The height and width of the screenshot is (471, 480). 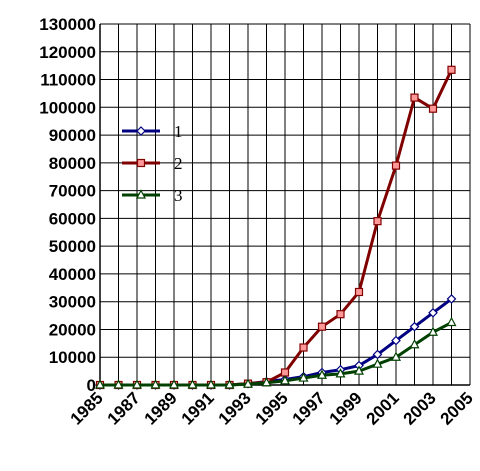 I want to click on y-tick-label: 30000, so click(x=72, y=302).